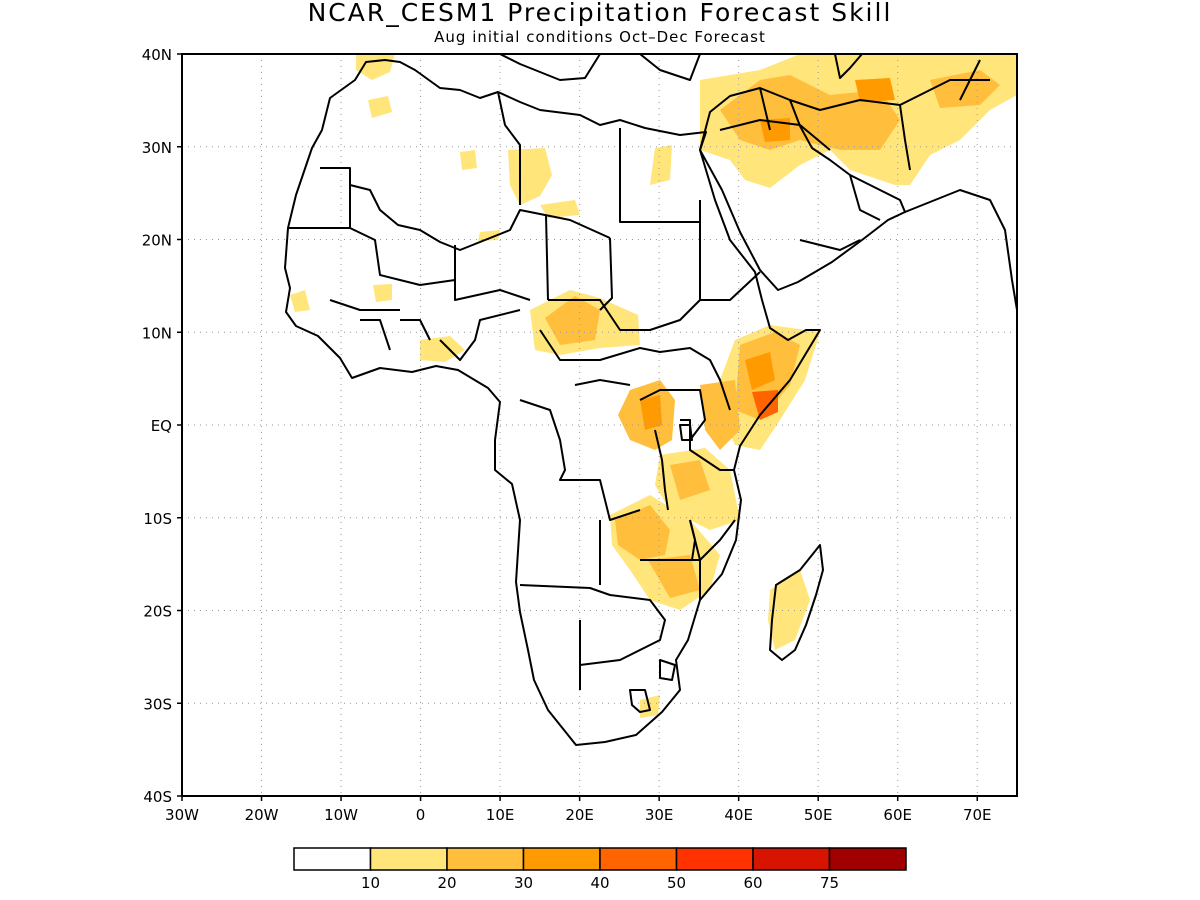 The height and width of the screenshot is (900, 1200). Describe the element at coordinates (752, 883) in the screenshot. I see `colorbar-label: 60` at that location.